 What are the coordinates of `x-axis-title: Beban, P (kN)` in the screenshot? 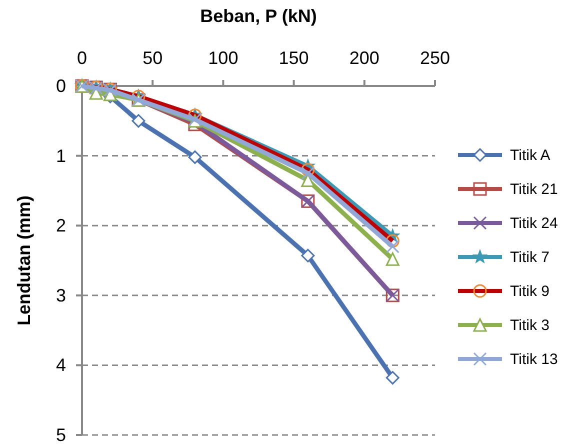 It's located at (258, 16).